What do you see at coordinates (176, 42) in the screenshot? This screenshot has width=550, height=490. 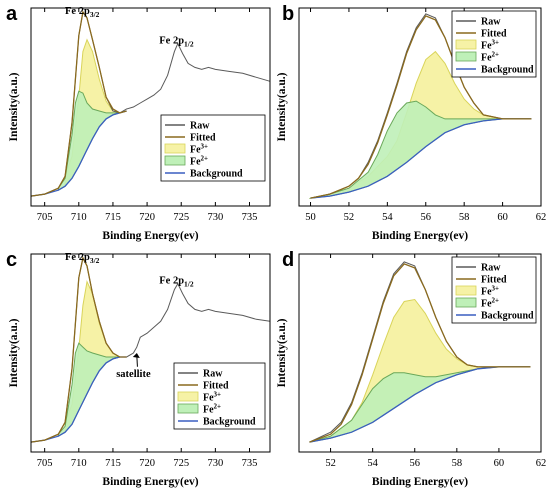 I see `annotation-a-1: Fe 2p1/2` at bounding box center [176, 42].